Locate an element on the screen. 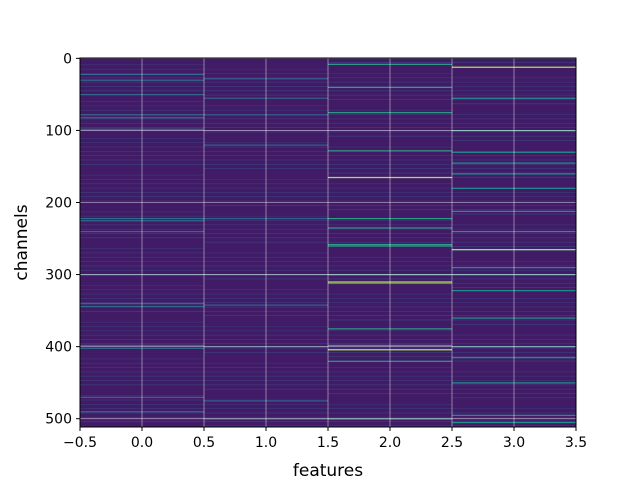 The height and width of the screenshot is (480, 640). x-tick-label: 1.5 is located at coordinates (328, 443).